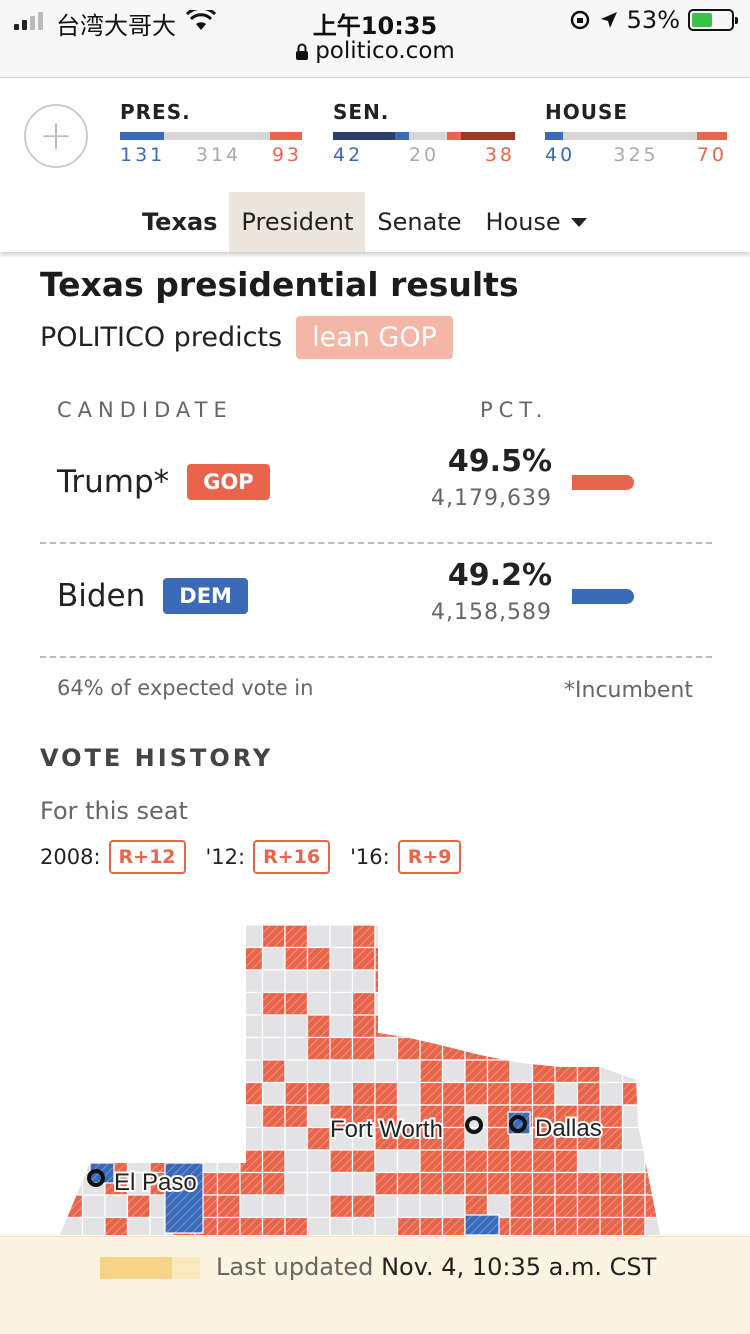 This screenshot has height=1334, width=750. Describe the element at coordinates (161, 337) in the screenshot. I see `prediction-label: POLITICO predicts` at that location.